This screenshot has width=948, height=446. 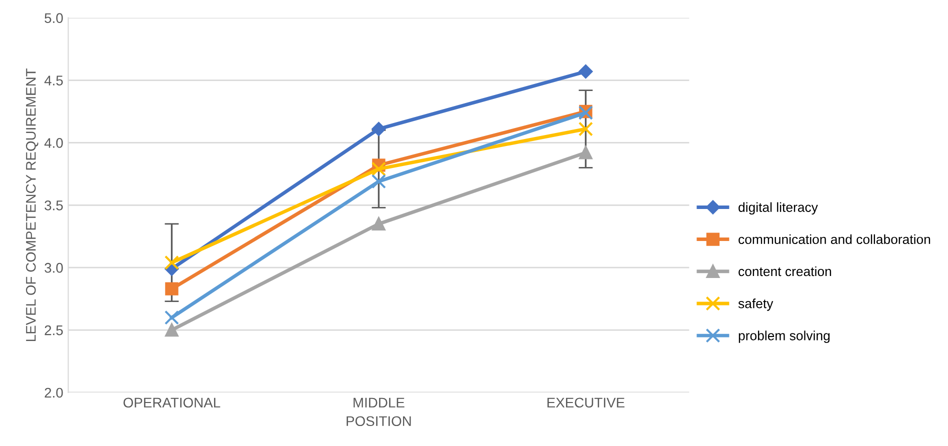 I want to click on x-tick-label: EXECUTIVE, so click(x=585, y=403).